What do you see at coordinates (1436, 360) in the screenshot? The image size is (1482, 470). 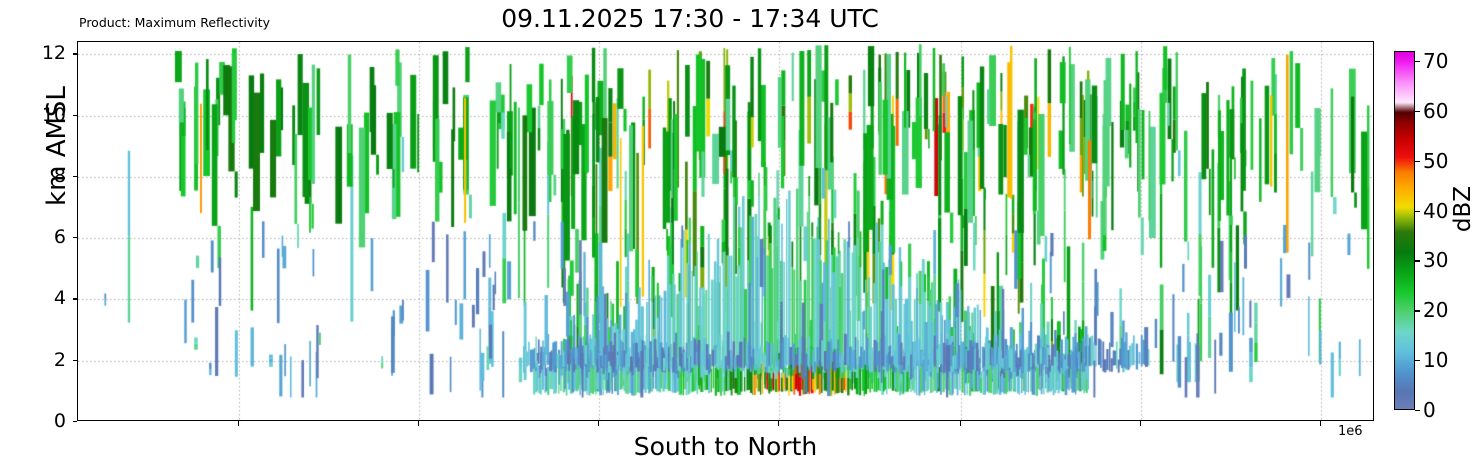 I see `colorbar-tick-label: 10` at bounding box center [1436, 360].